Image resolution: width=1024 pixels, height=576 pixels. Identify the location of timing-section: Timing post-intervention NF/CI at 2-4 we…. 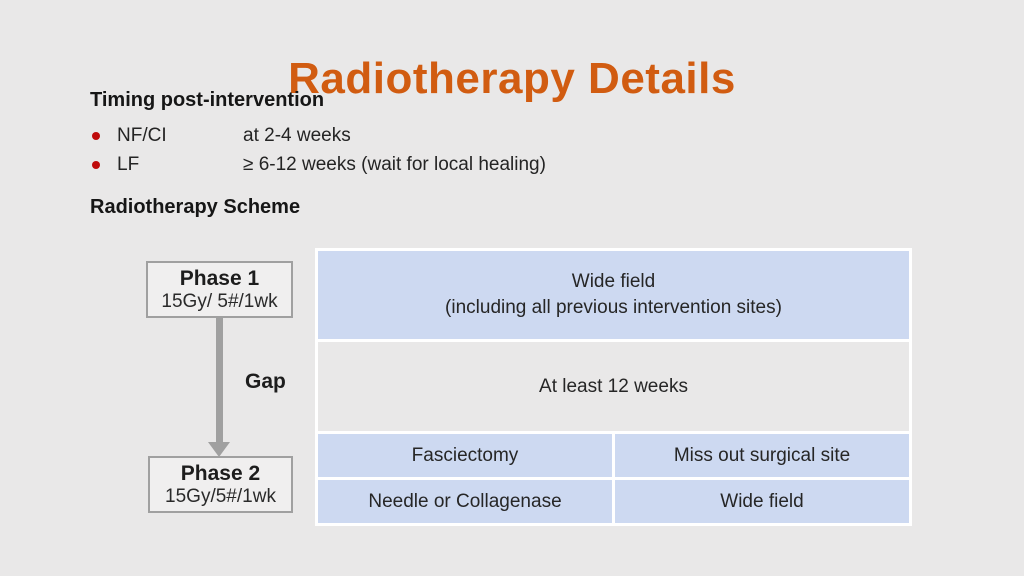
(318, 134).